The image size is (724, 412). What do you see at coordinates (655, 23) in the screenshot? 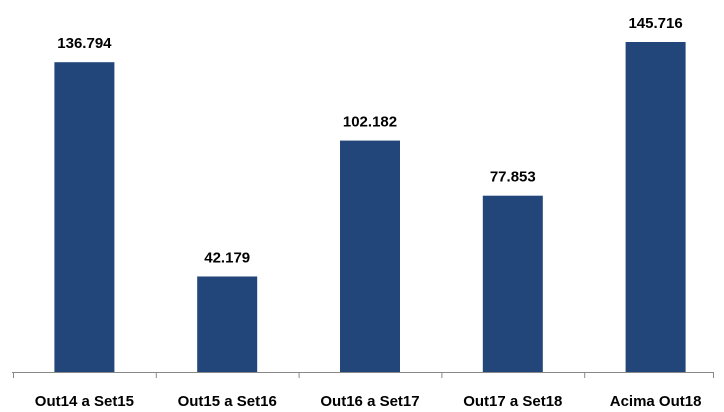
I see `value-label: 145.716` at bounding box center [655, 23].